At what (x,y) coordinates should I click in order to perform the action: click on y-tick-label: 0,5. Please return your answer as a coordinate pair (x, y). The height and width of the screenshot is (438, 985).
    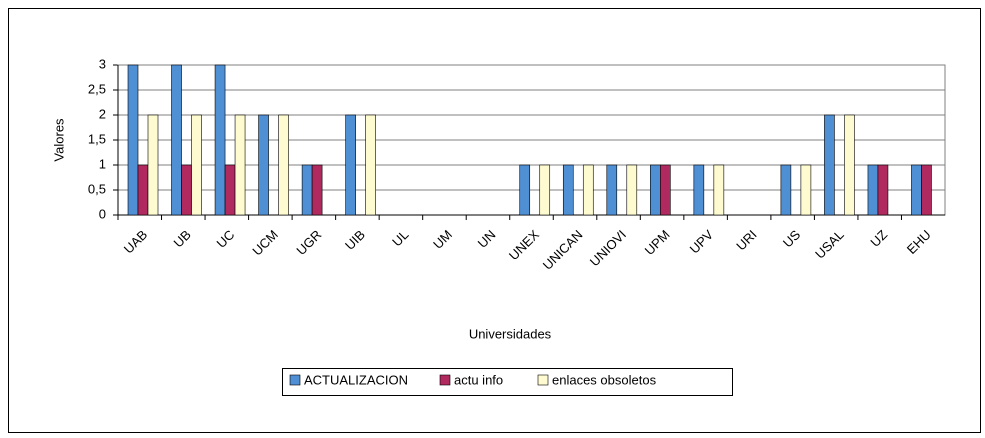
    Looking at the image, I should click on (97, 188).